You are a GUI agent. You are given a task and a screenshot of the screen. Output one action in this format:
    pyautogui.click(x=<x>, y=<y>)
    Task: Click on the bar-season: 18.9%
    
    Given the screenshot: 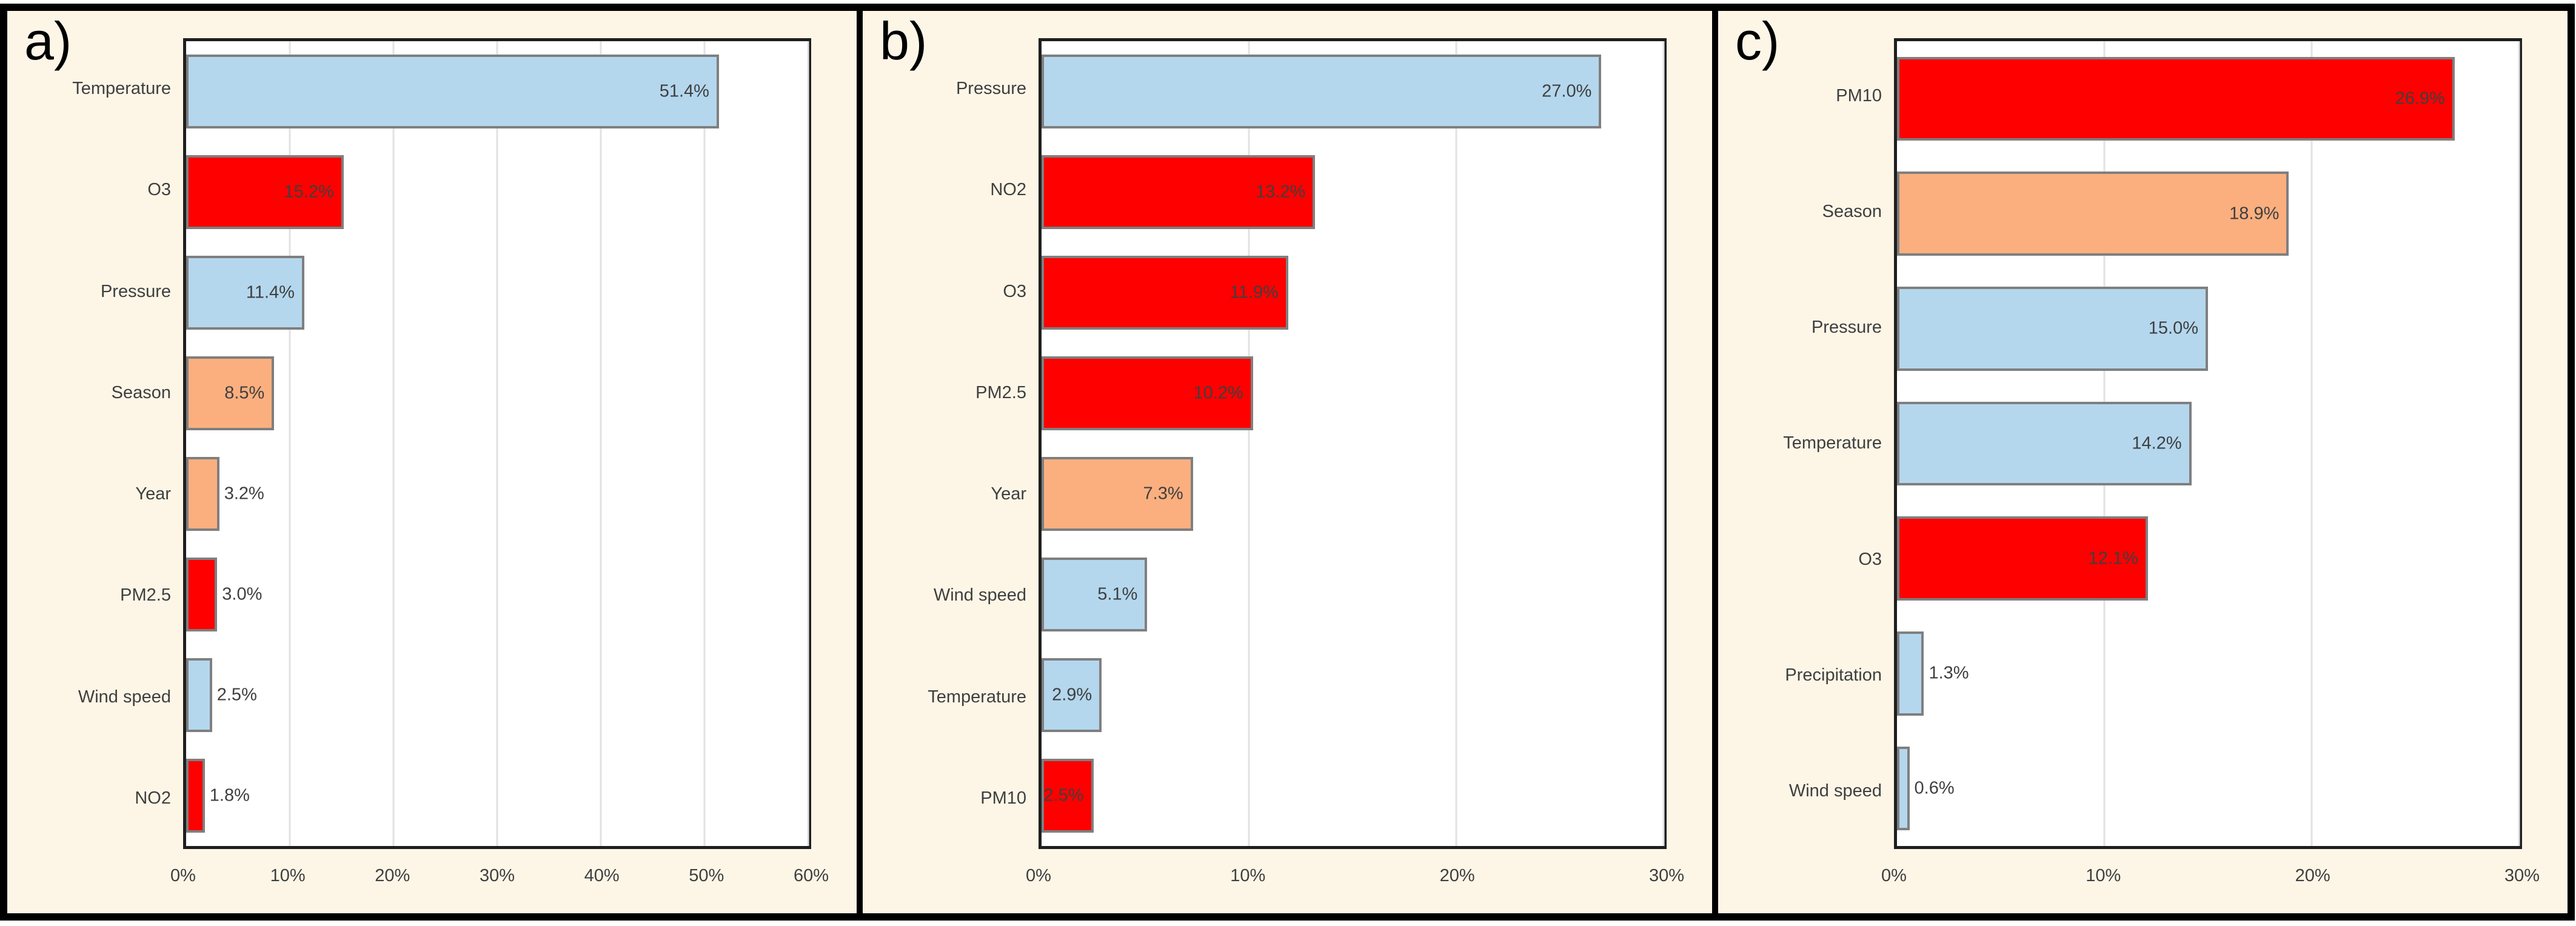 What is the action you would take?
    pyautogui.click(x=2093, y=214)
    